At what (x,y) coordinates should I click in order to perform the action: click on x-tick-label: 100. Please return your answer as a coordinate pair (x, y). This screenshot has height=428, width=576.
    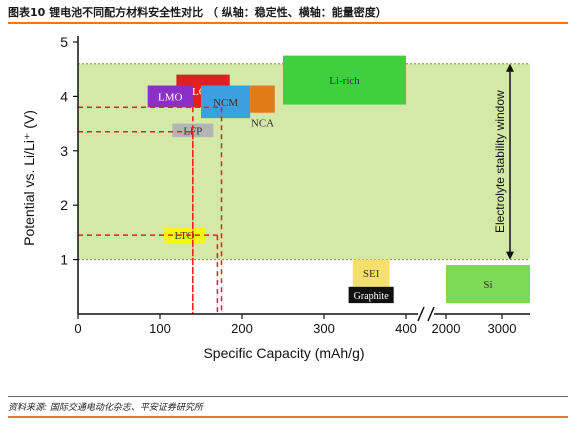
    Looking at the image, I should click on (160, 328).